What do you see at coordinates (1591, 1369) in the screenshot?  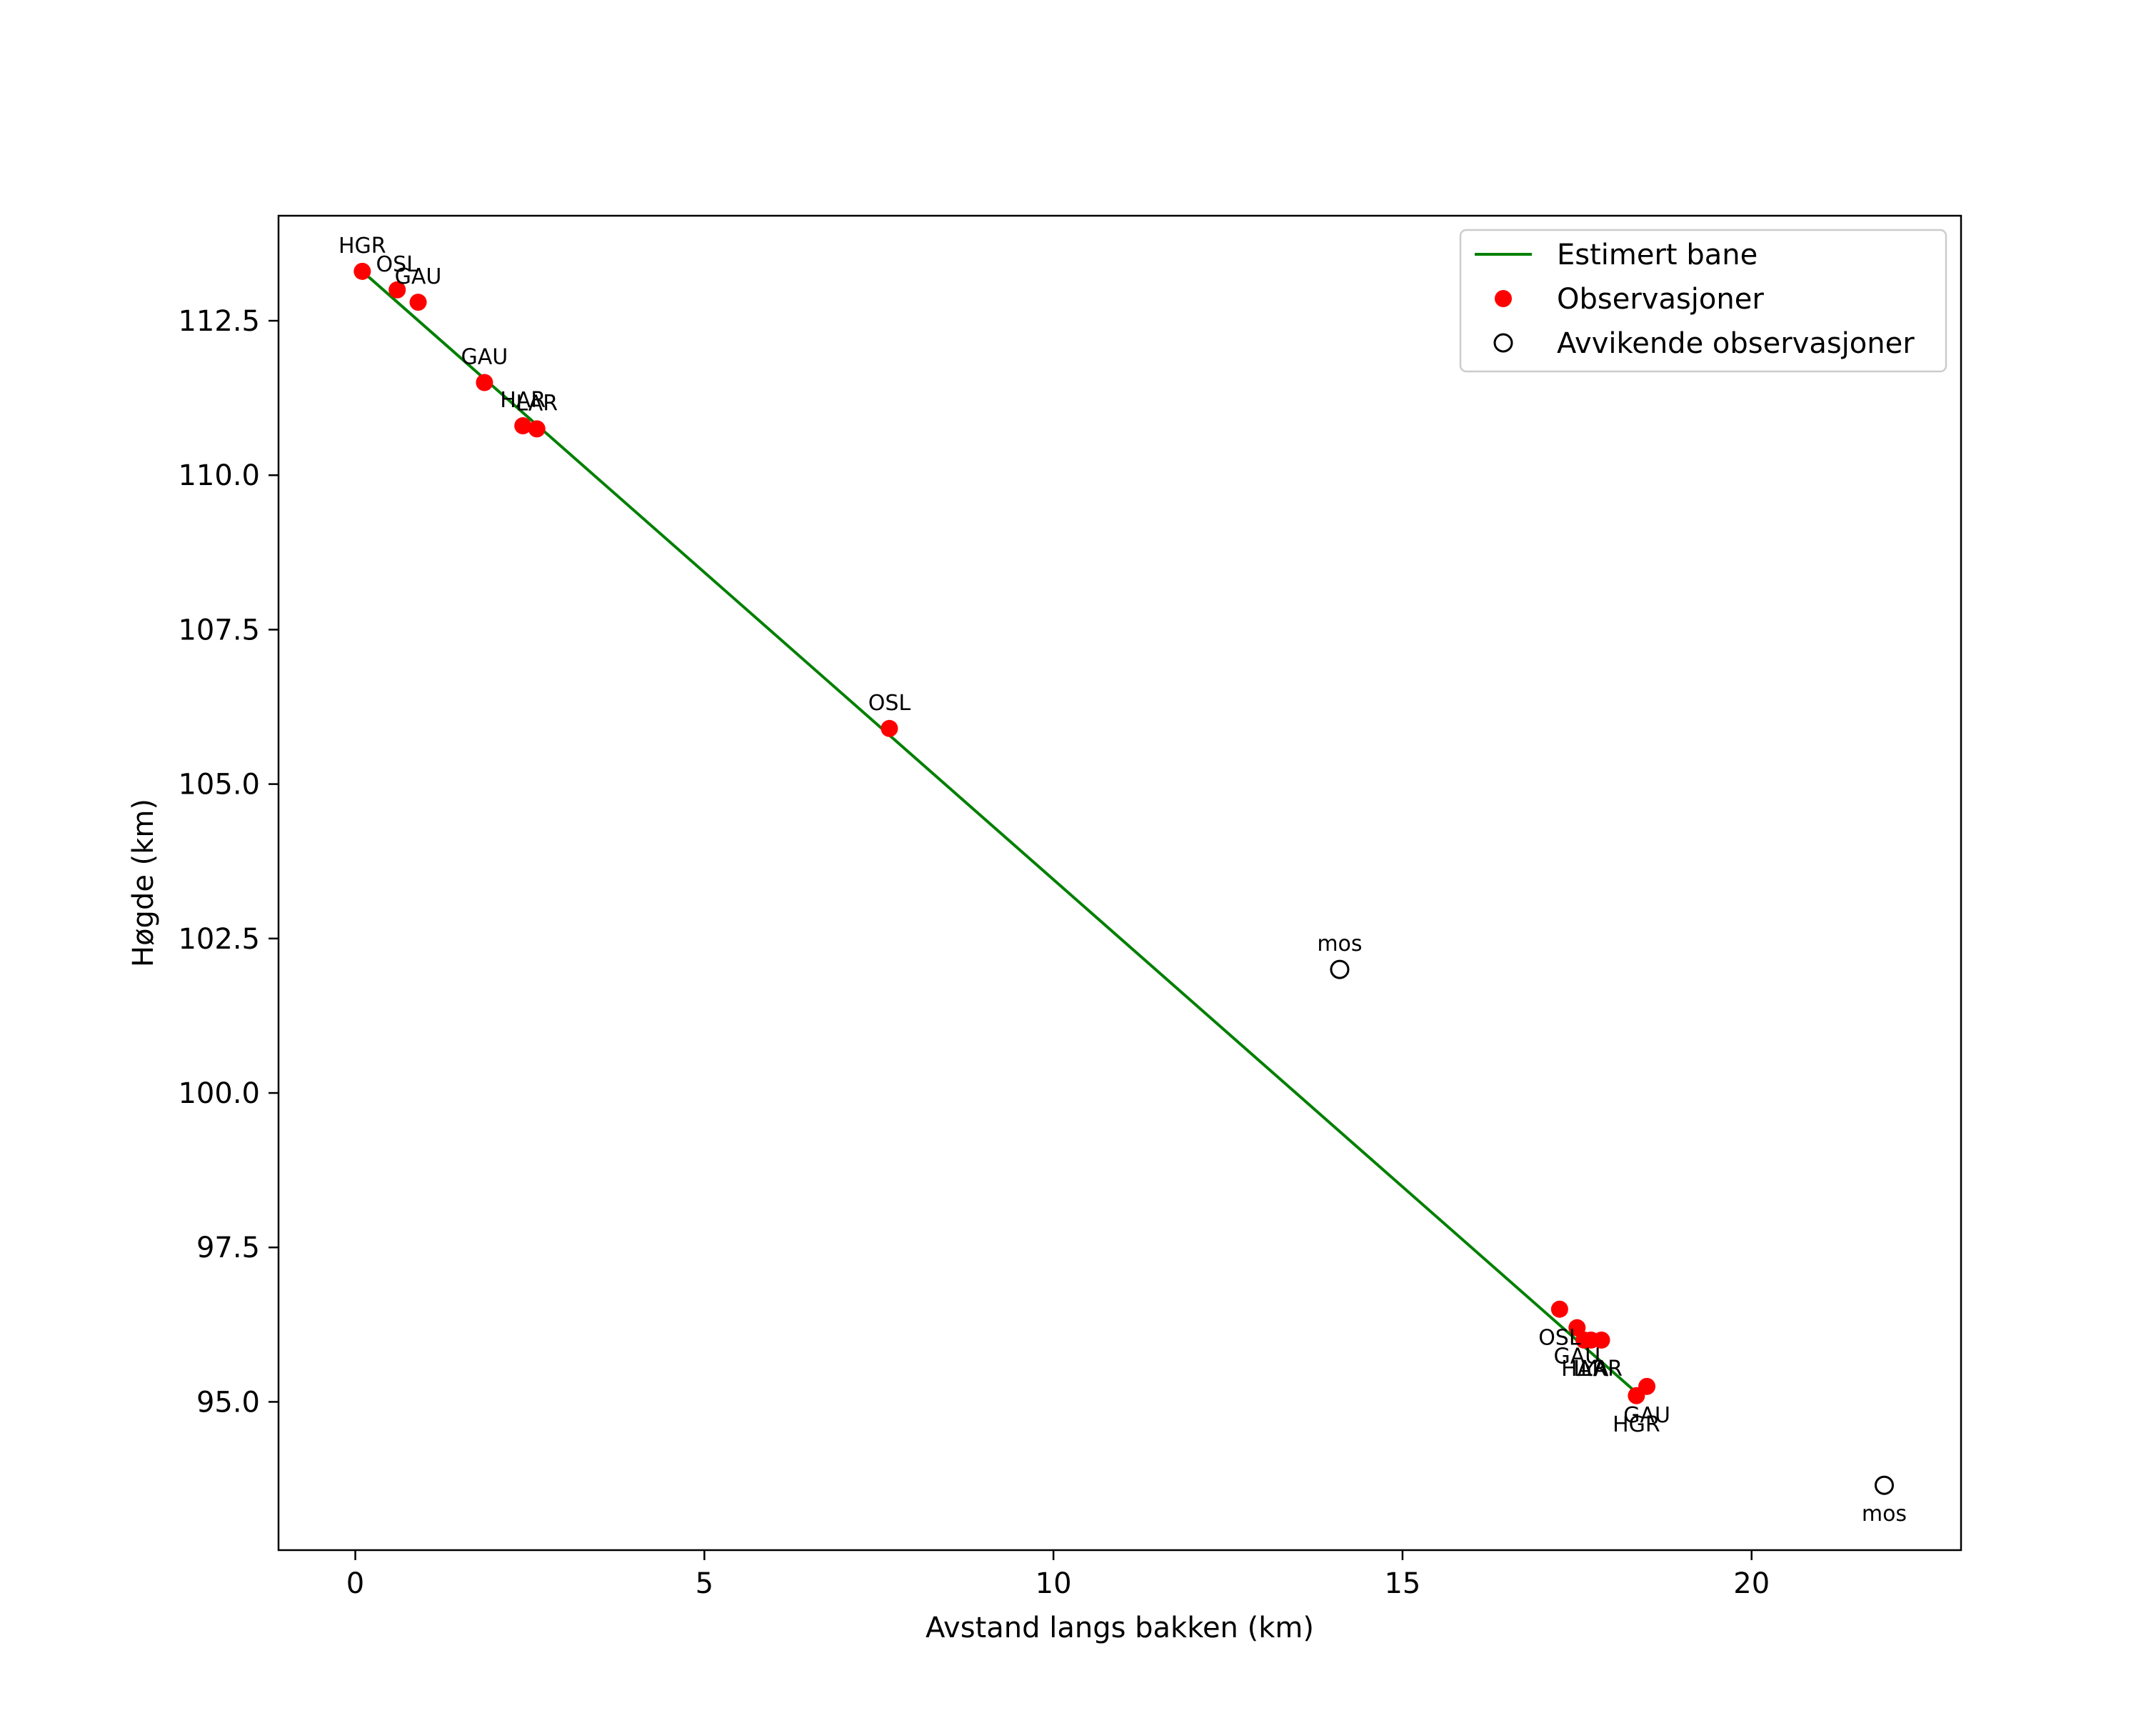 I see `observation-station-label: LYA` at bounding box center [1591, 1369].